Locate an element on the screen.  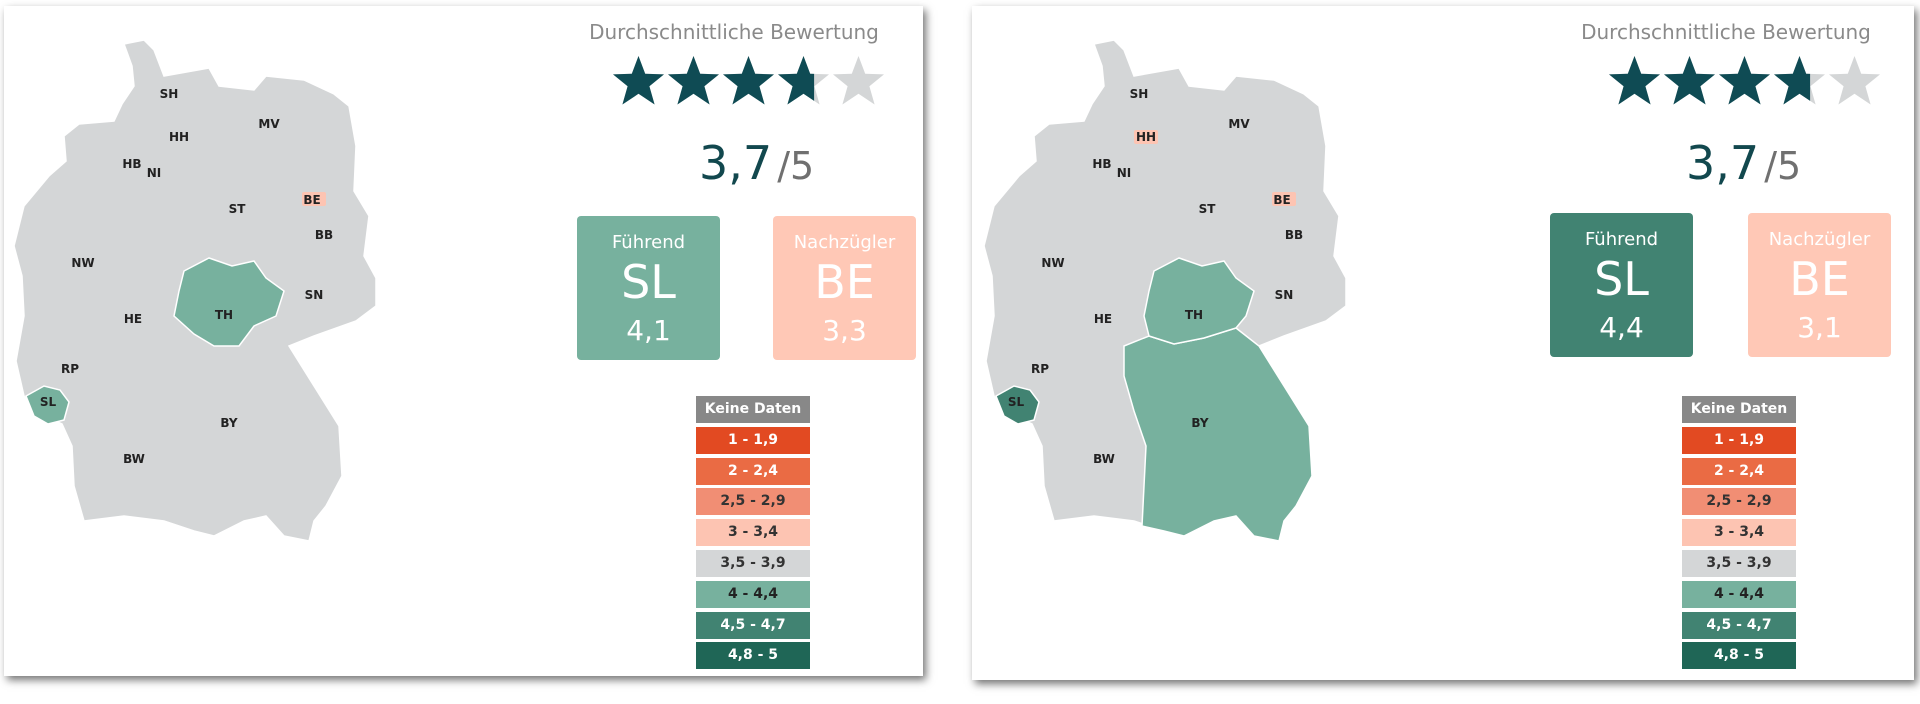
state-by-shape is located at coordinates (1218, 434).